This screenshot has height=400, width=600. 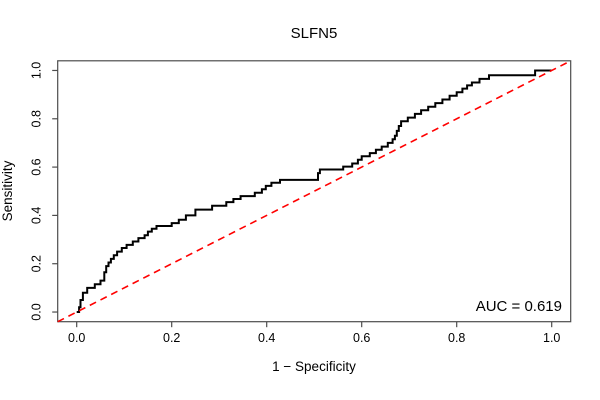 What do you see at coordinates (37, 311) in the screenshot?
I see `y-tick-label: 0.0` at bounding box center [37, 311].